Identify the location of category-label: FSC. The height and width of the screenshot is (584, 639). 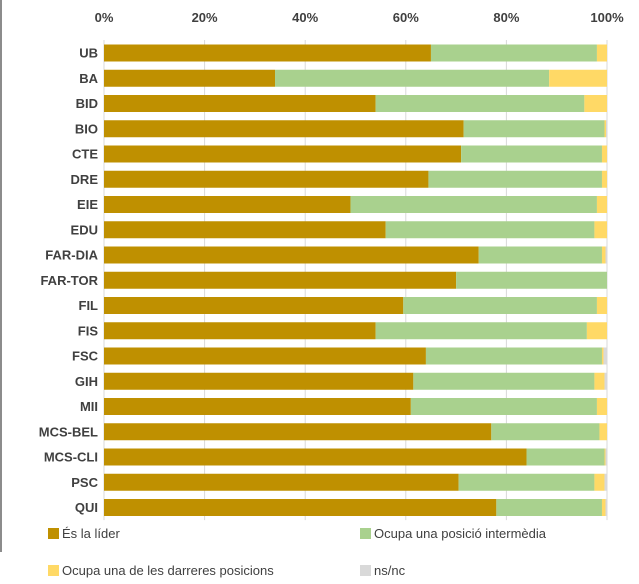
(85, 356).